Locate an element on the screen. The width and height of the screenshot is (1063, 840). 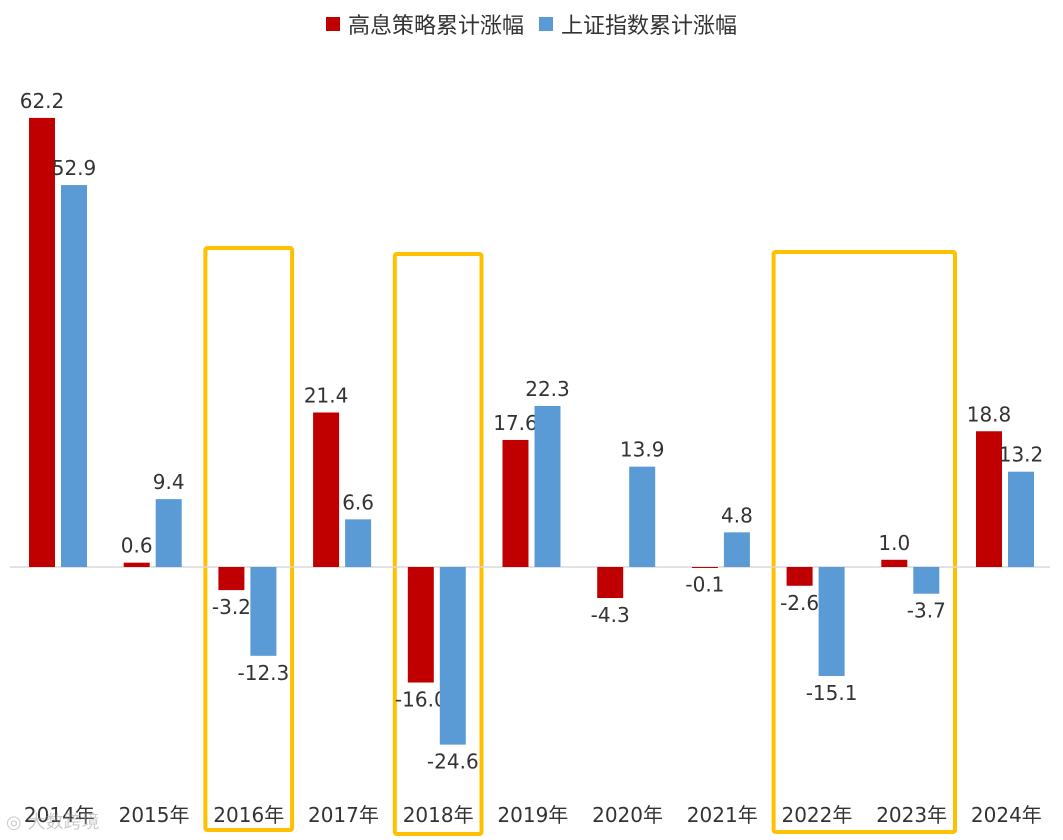
x-tick-label: 2024年 is located at coordinates (1006, 815).